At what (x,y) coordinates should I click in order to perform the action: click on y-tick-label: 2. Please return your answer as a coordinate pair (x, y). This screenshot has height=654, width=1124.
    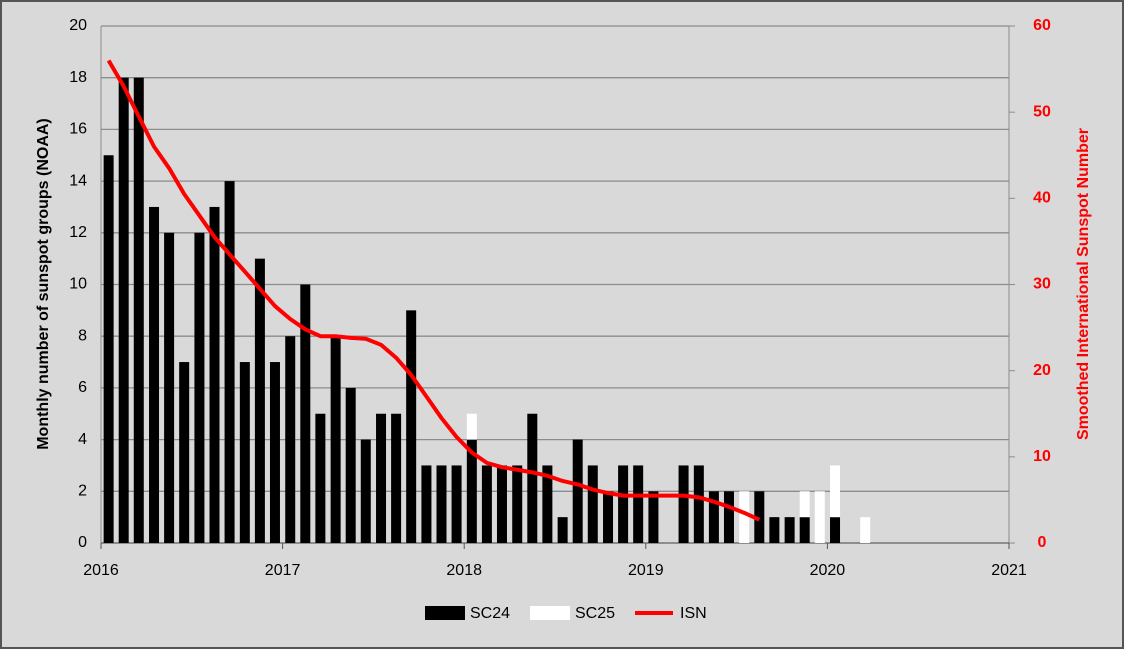
    Looking at the image, I should click on (82, 491).